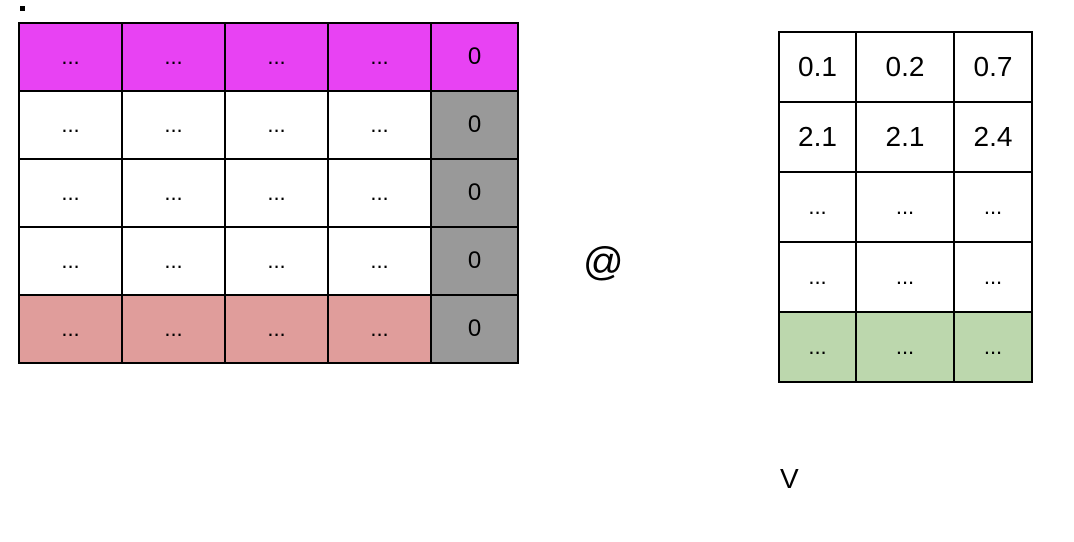 Image resolution: width=1074 pixels, height=542 pixels. I want to click on right-matrix-cell: 0.2, so click(905, 67).